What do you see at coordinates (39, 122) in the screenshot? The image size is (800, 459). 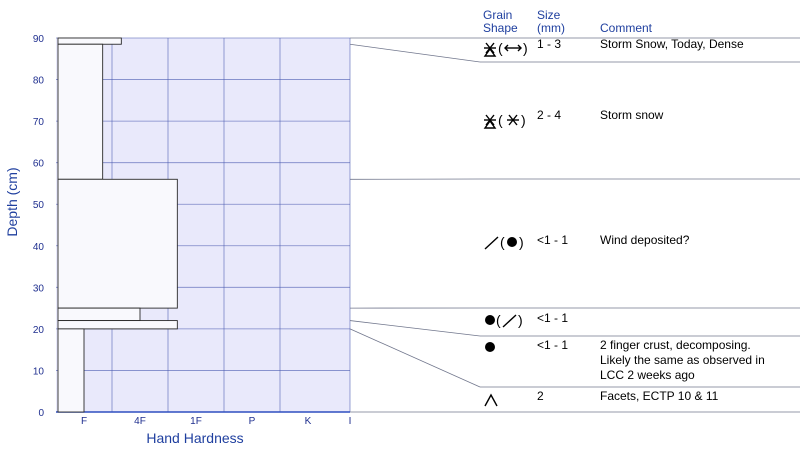 I see `y-tick-label: 70` at bounding box center [39, 122].